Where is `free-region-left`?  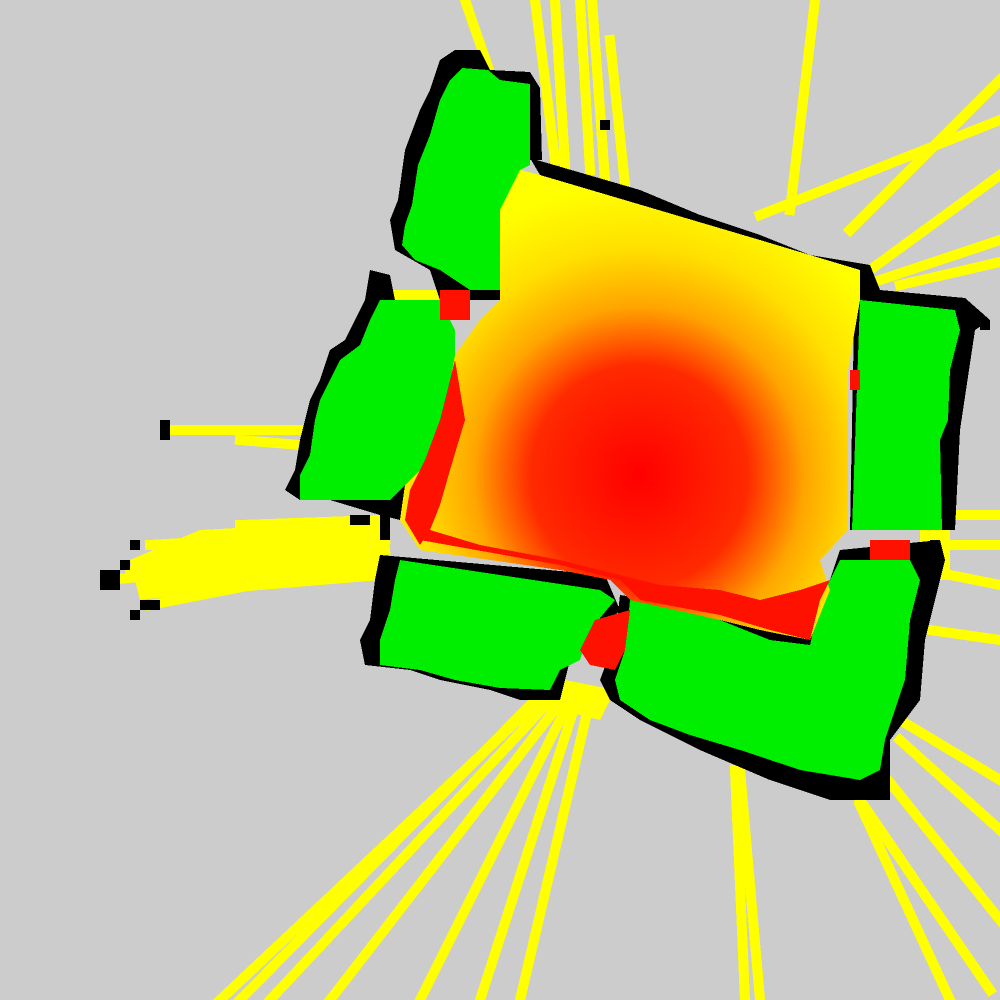
free-region-left is located at coordinates (377, 400).